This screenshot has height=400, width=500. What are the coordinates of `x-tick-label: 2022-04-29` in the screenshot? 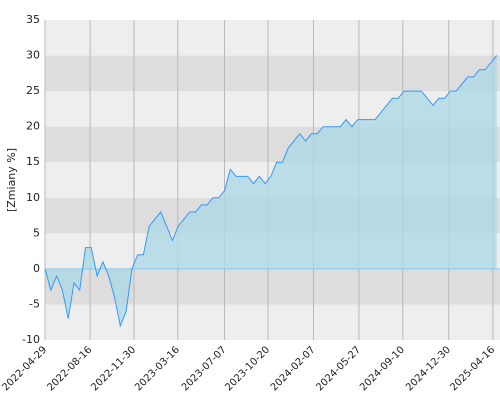 It's located at (24, 368).